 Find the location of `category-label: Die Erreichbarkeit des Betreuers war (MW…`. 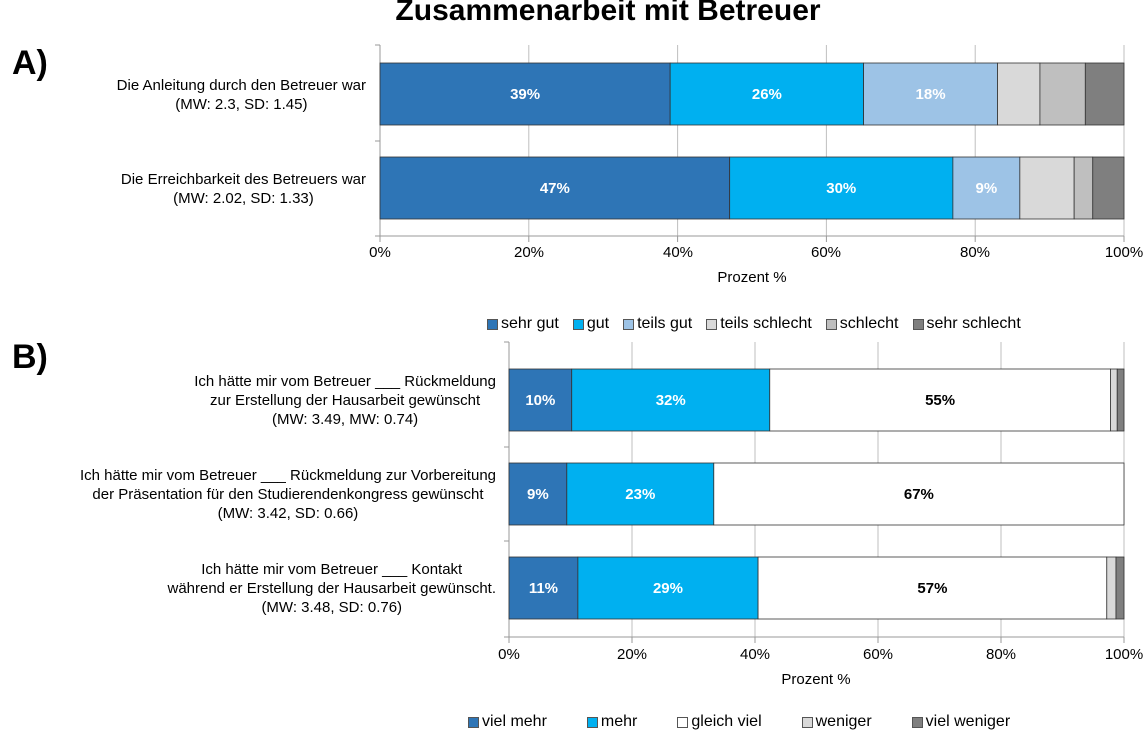

category-label: Die Erreichbarkeit des Betreuers war (MW… is located at coordinates (243, 189).